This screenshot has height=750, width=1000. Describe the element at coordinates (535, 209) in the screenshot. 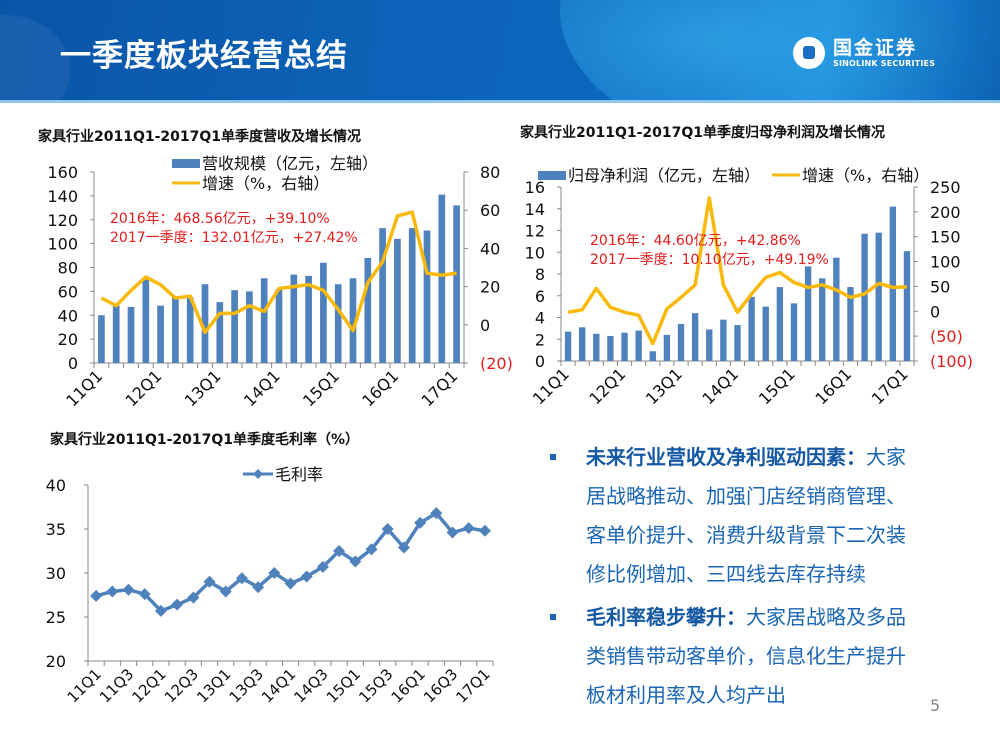

I see `left-axis-tick-label: 14` at that location.